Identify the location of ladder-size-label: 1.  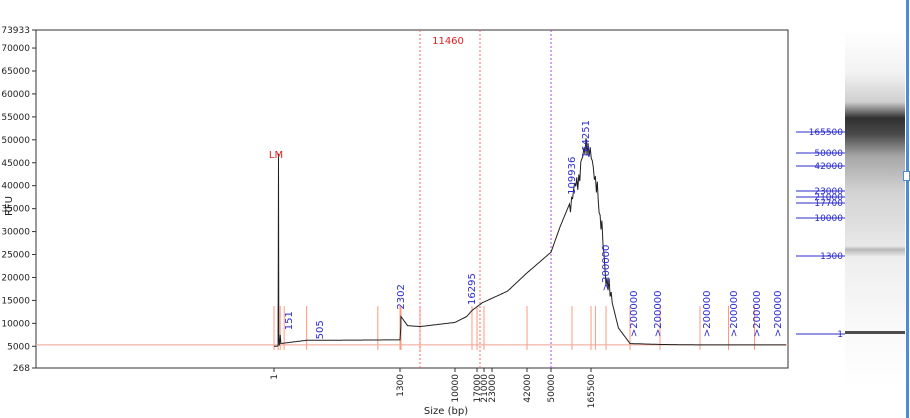
(840, 335).